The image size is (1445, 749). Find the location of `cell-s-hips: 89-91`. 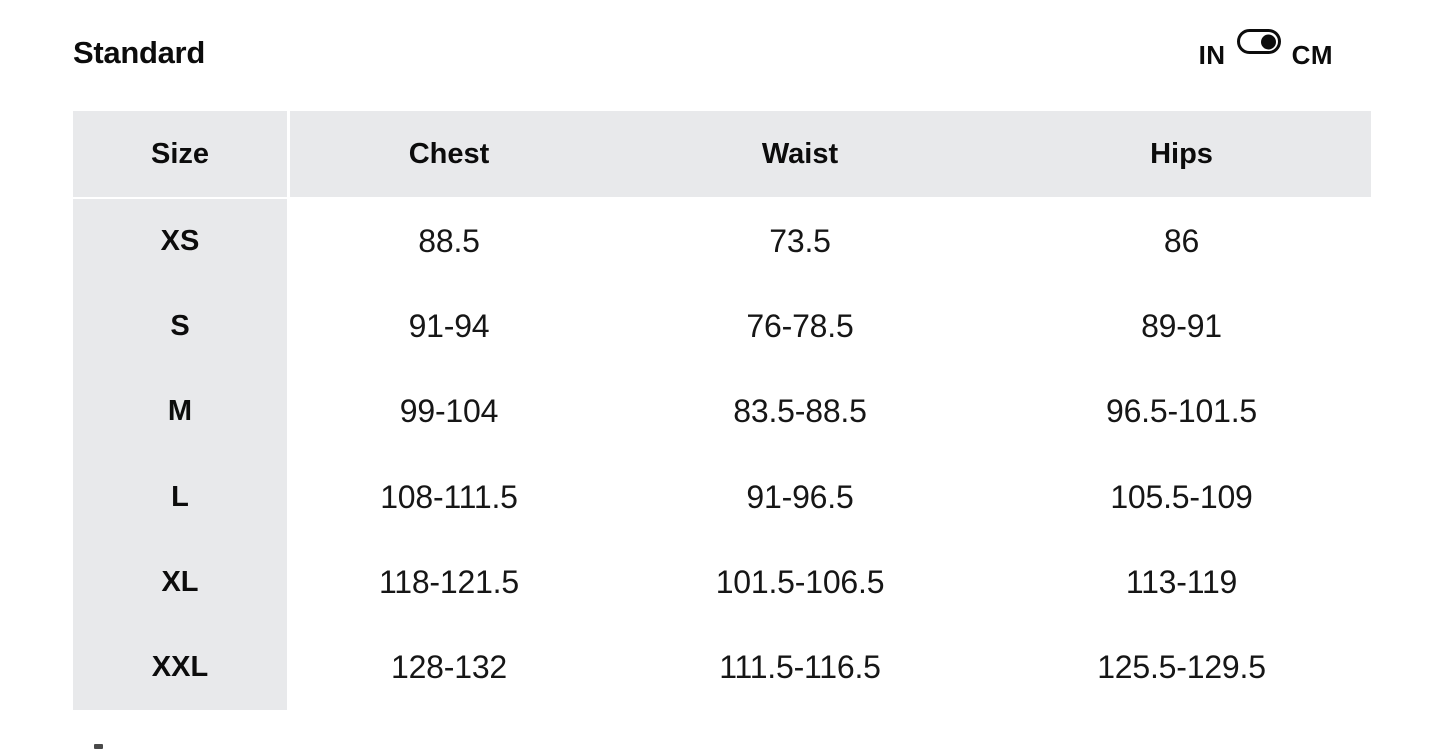

cell-s-hips: 89-91 is located at coordinates (1181, 326).